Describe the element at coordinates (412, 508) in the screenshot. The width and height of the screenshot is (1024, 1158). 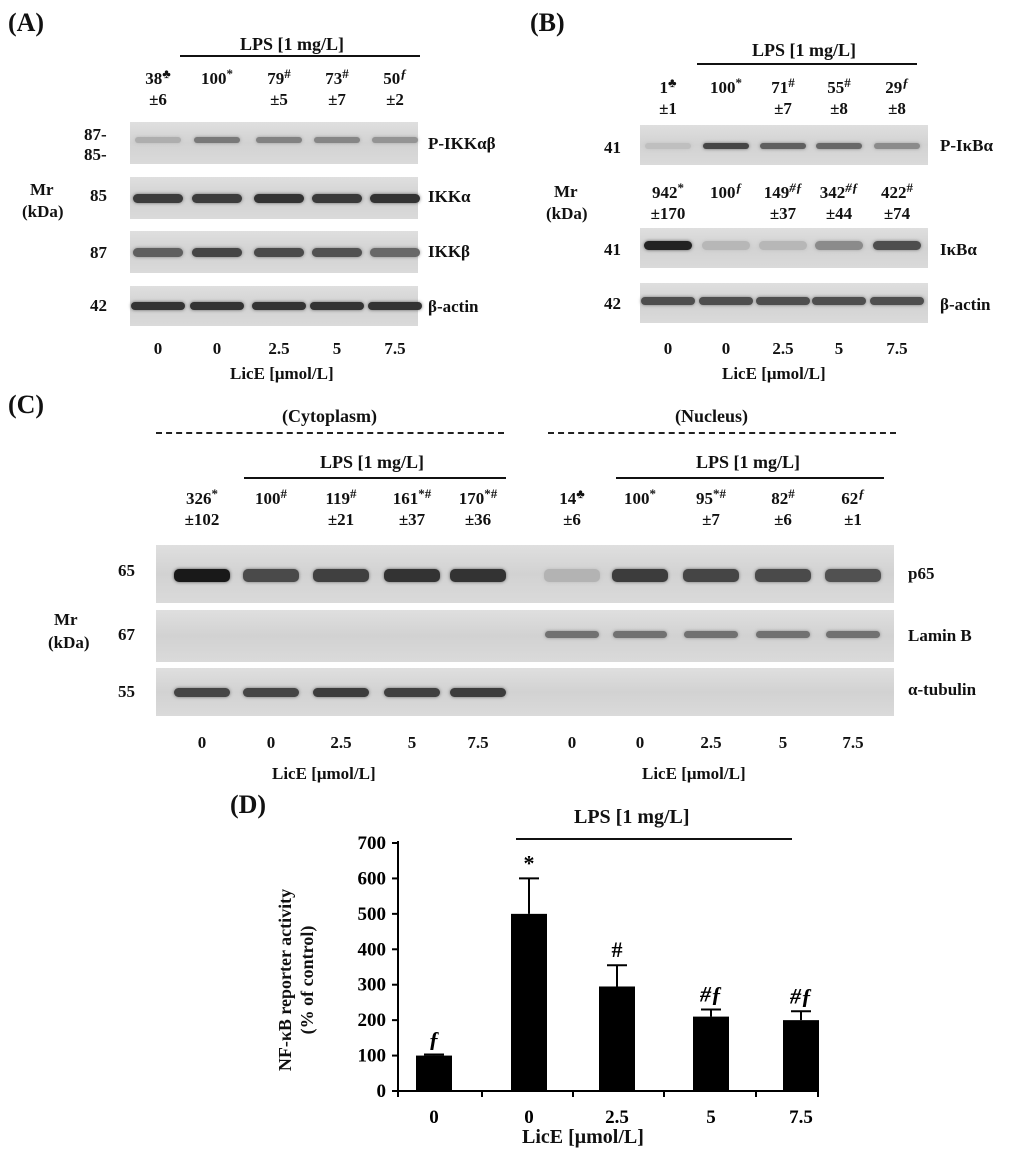
I see `panel-c-cyto-value-3: 161*# ±37` at that location.